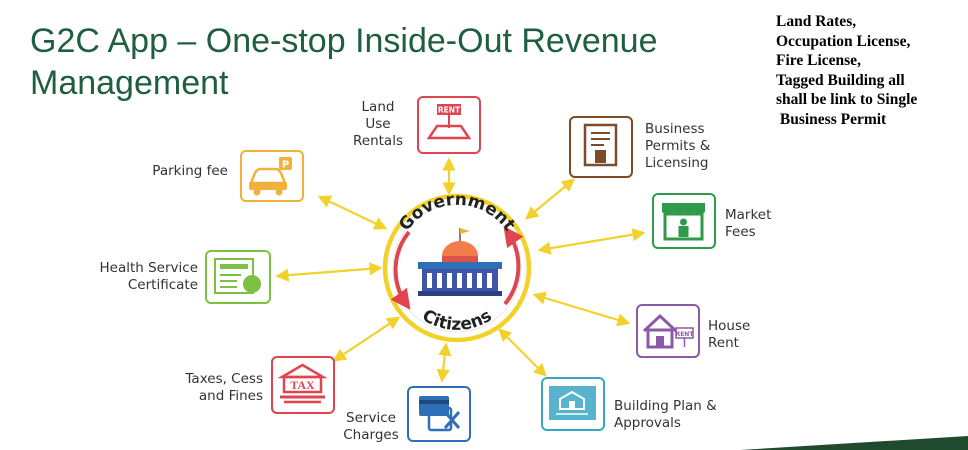  I want to click on health-cert-node, so click(238, 277).